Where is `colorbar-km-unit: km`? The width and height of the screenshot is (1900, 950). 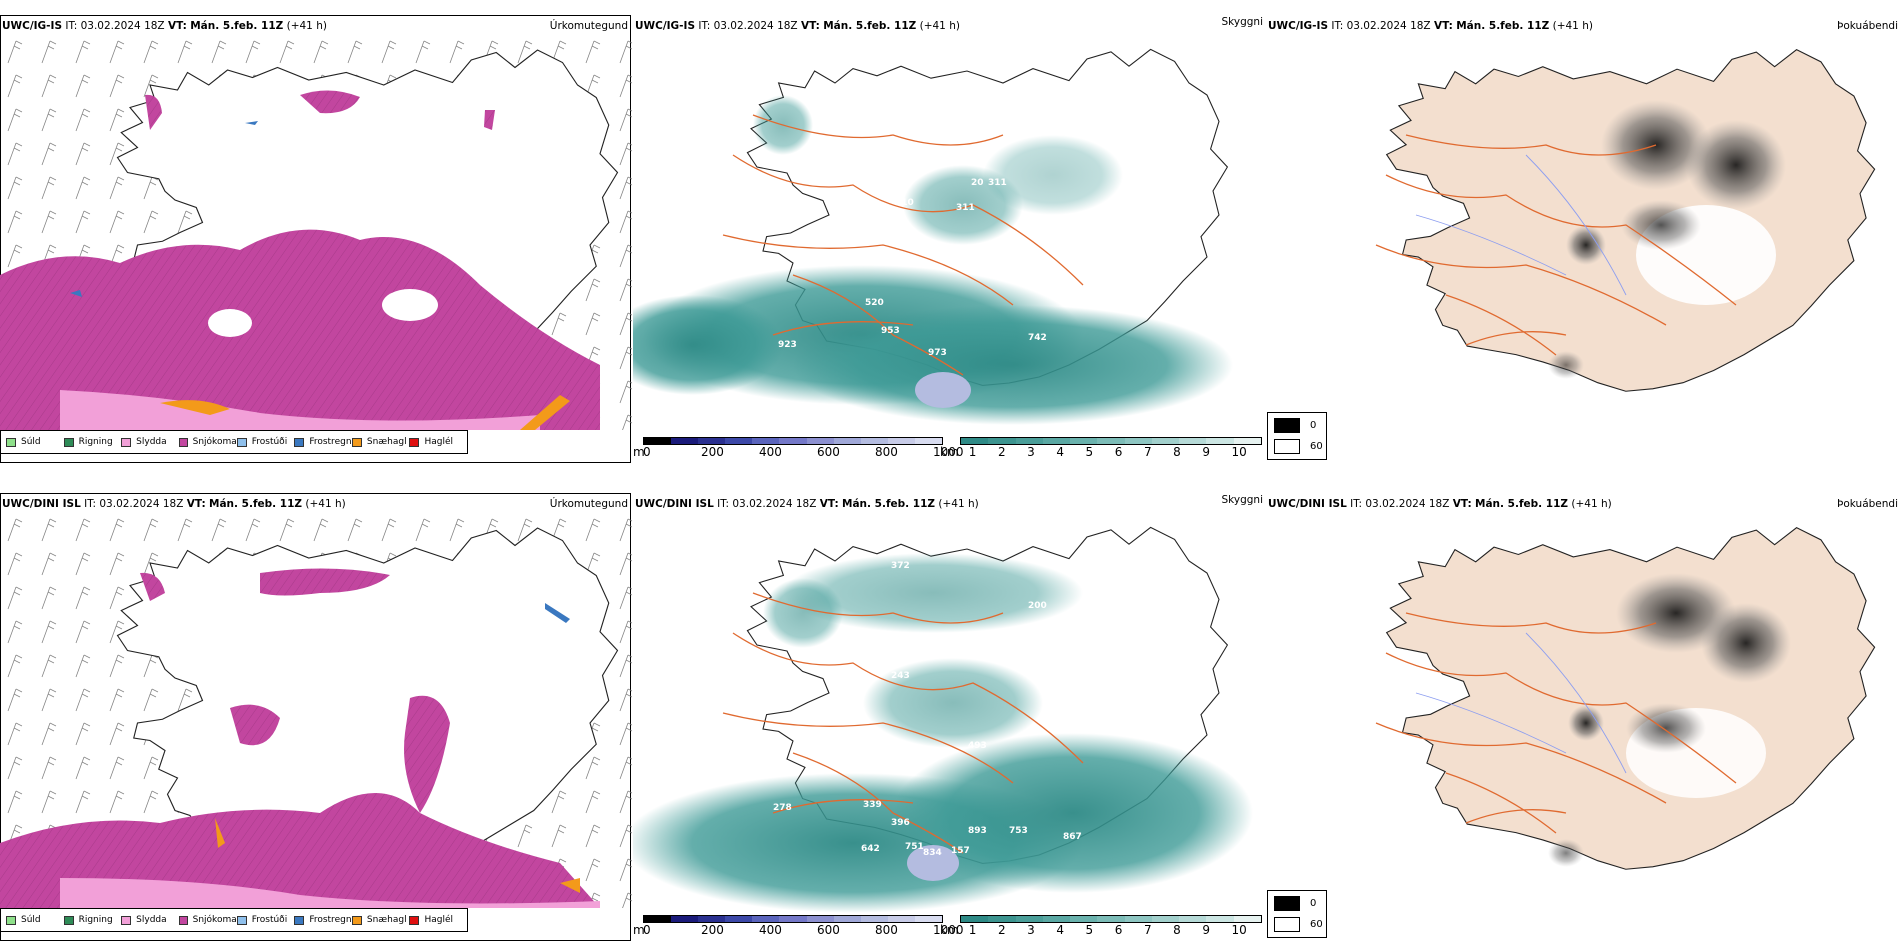 colorbar-km-unit: km is located at coordinates (949, 930).